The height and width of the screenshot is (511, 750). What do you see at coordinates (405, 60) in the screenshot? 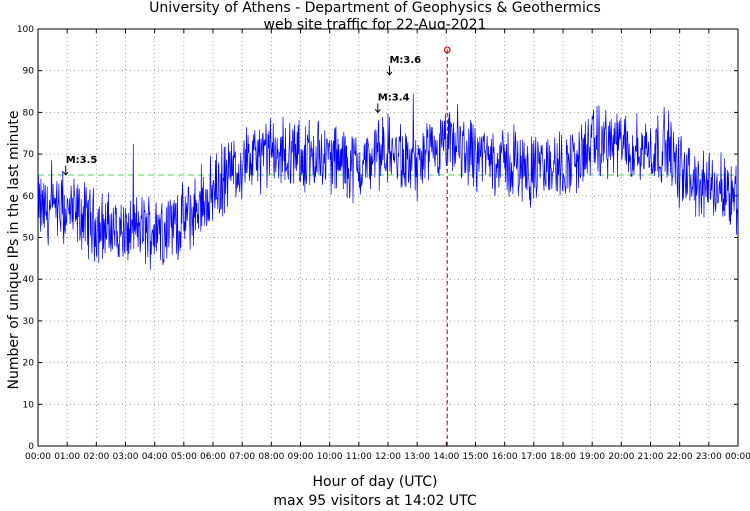
I see `annotation-label: M:3.6` at bounding box center [405, 60].